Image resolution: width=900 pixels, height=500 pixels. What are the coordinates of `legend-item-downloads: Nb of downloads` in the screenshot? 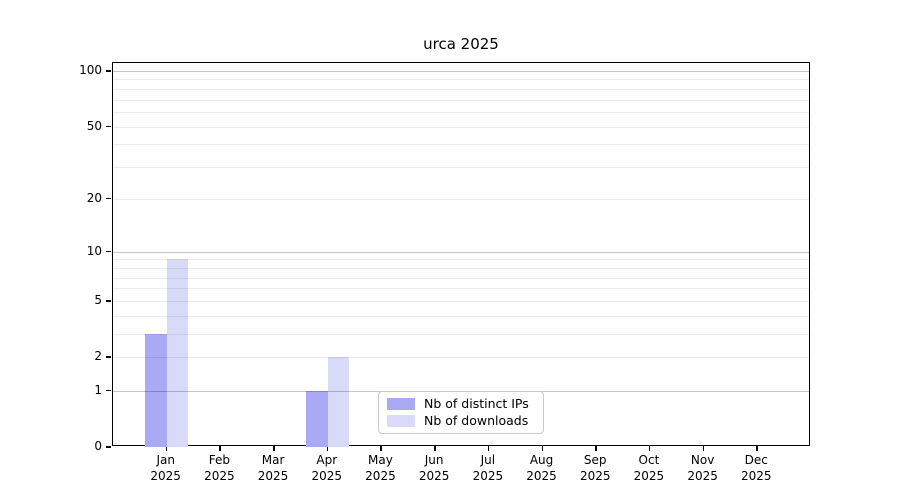 It's located at (461, 421).